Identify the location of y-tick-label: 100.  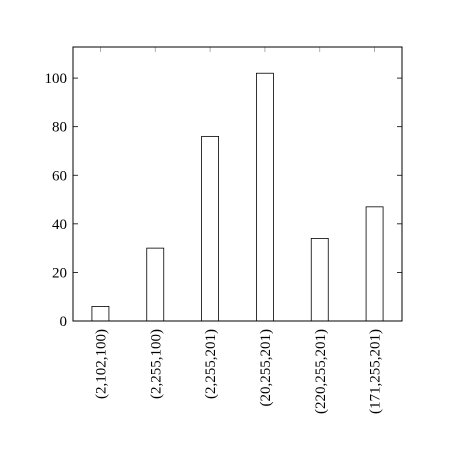
(56, 79).